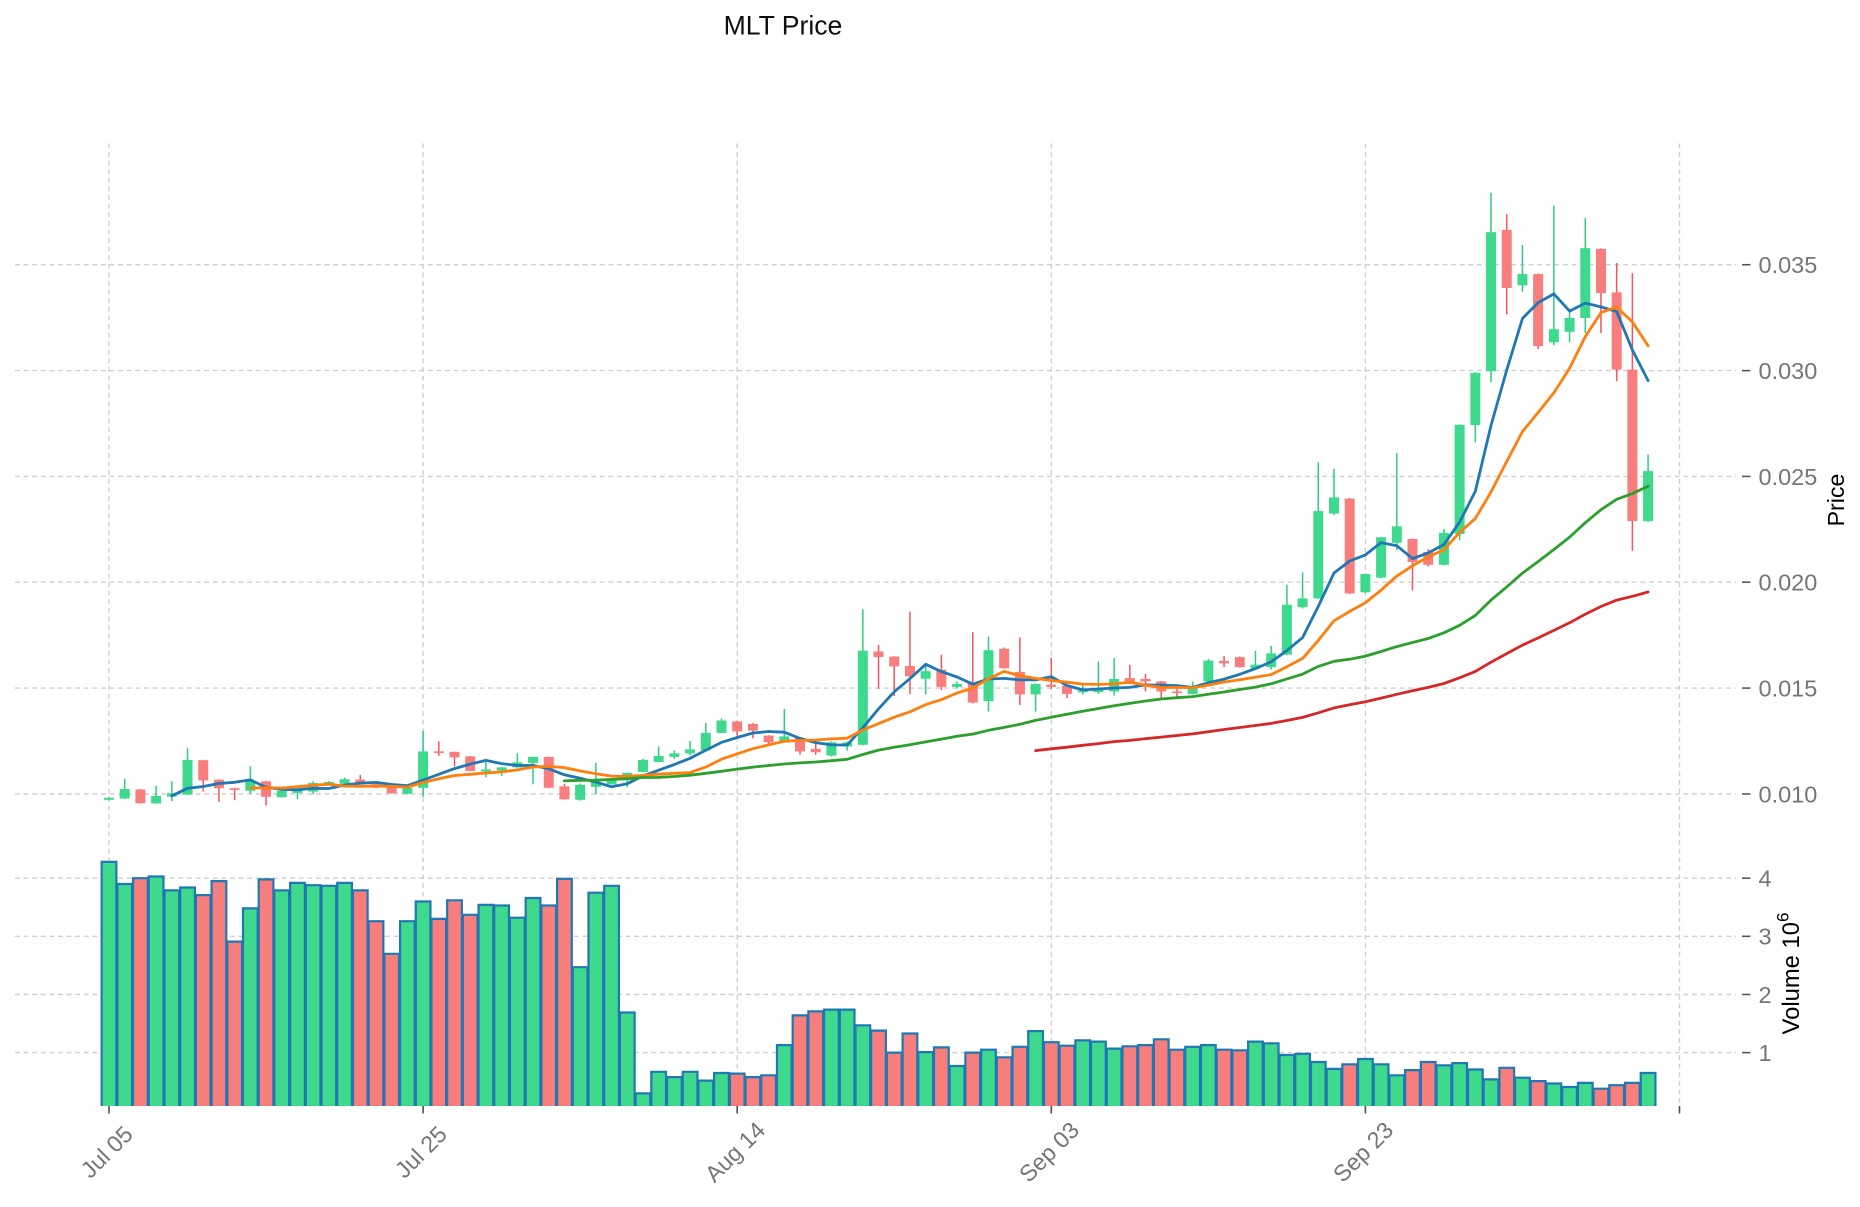 The image size is (1860, 1207). Describe the element at coordinates (1788, 583) in the screenshot. I see `svg-text: 0.020` at that location.